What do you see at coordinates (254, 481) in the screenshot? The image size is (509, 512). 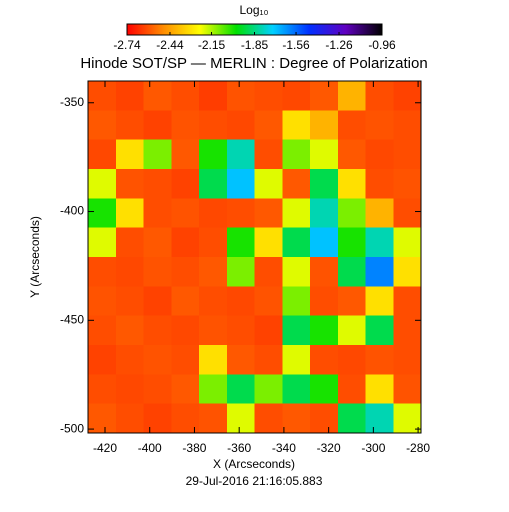 I see `footer: 29-Jul-2016 21:16:05.883` at bounding box center [254, 481].